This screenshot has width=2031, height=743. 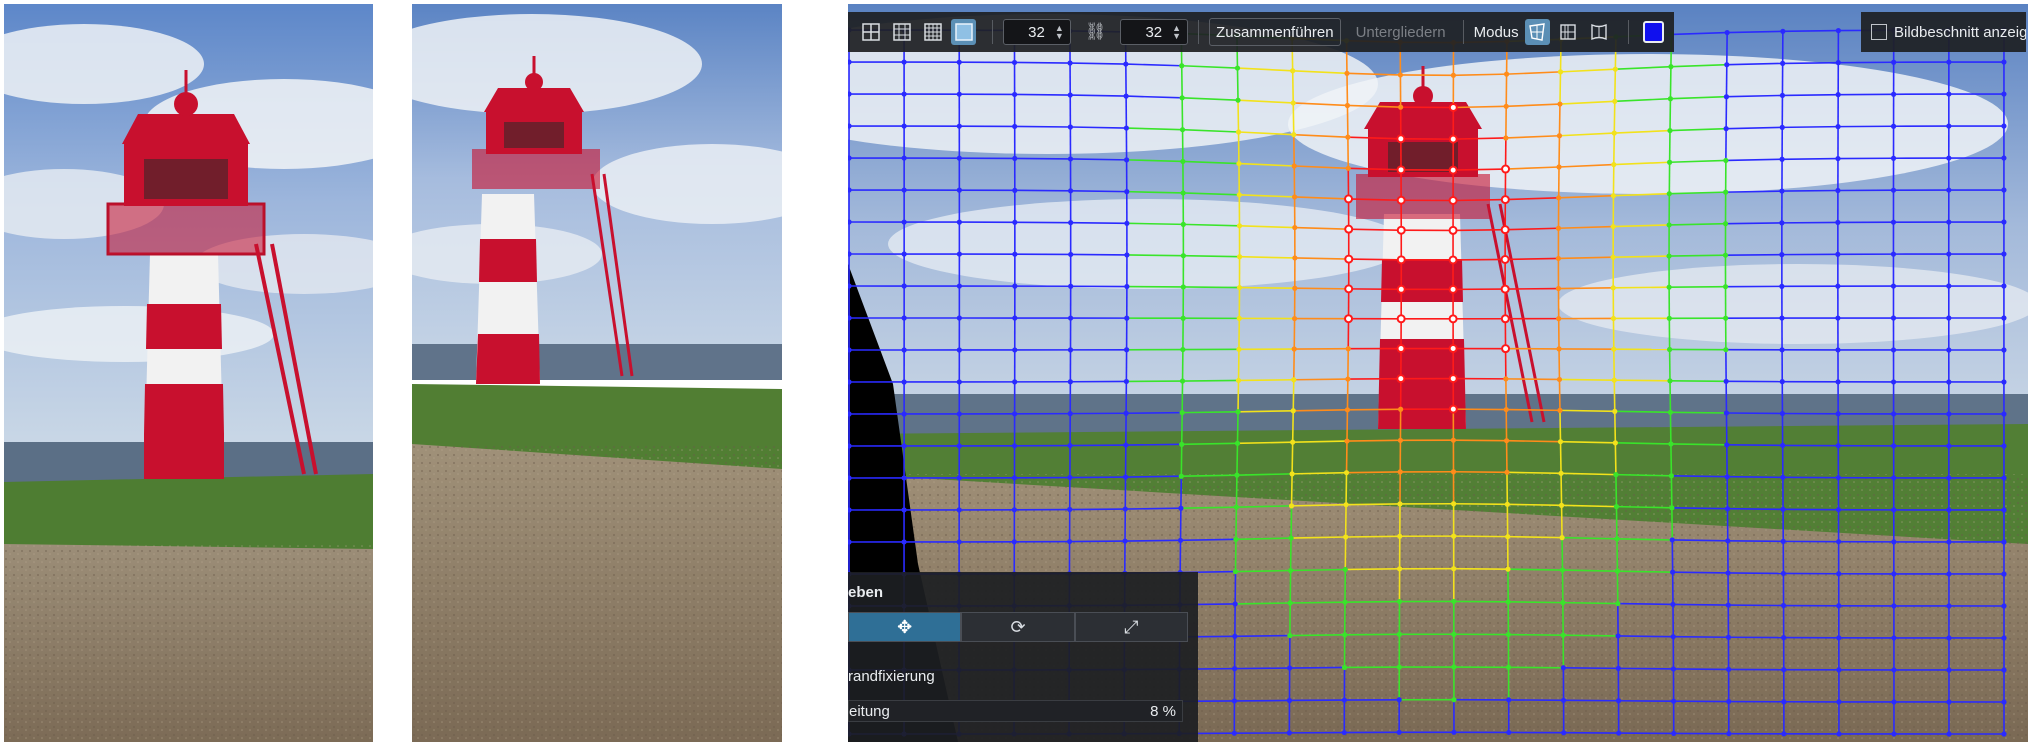 What do you see at coordinates (891, 676) in the screenshot?
I see `edge-fix-label: randfixierung` at bounding box center [891, 676].